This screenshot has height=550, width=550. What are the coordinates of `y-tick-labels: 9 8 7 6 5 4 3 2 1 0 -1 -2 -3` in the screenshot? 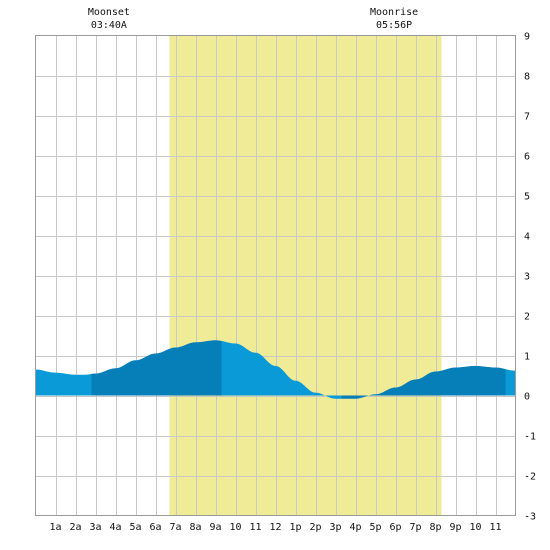 It's located at (530, 277).